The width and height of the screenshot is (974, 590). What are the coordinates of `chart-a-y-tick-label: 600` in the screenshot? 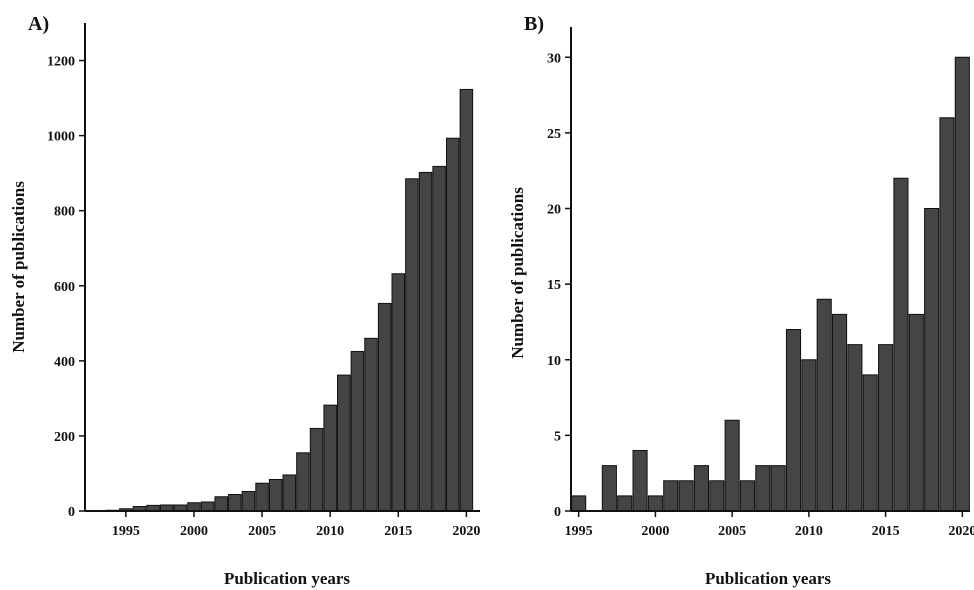 It's located at (64, 287).